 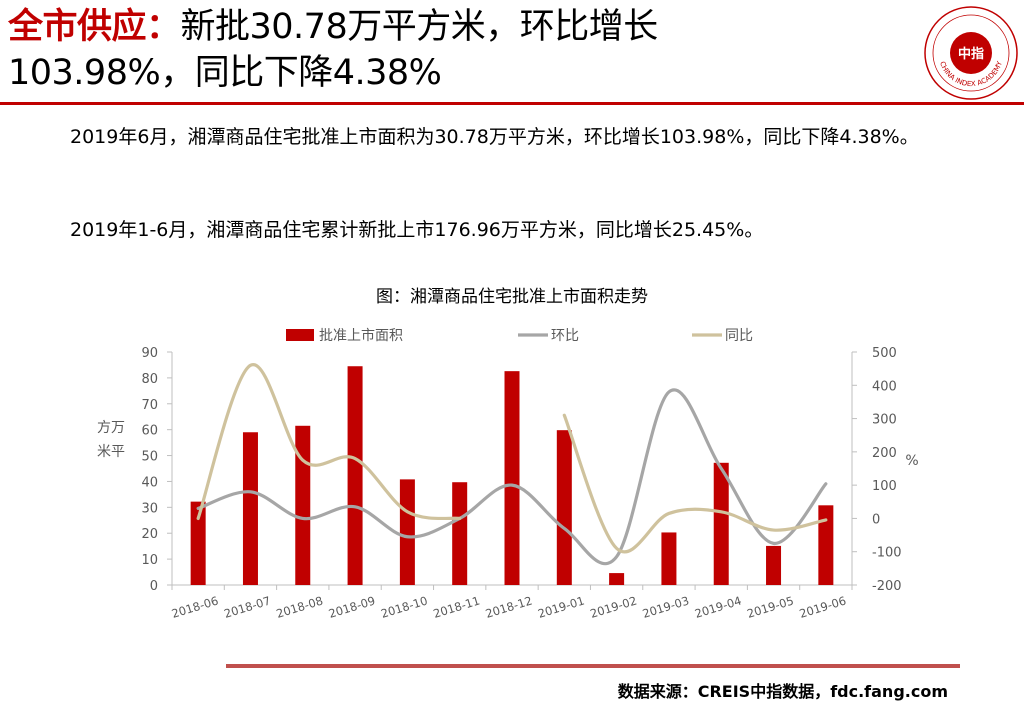 What do you see at coordinates (512, 103) in the screenshot?
I see `title-divider` at bounding box center [512, 103].